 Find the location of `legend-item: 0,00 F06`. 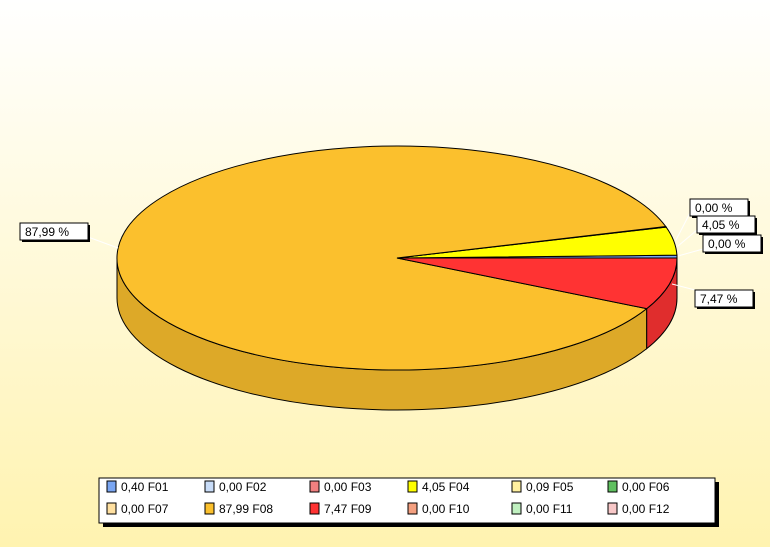

legend-item: 0,00 F06 is located at coordinates (646, 487).